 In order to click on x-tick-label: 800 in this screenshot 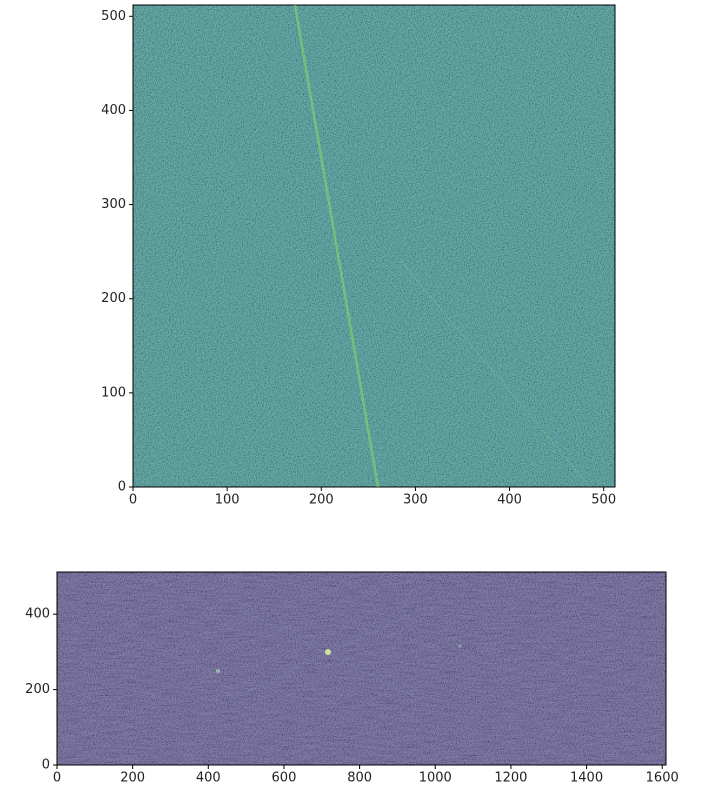, I will do `click(359, 778)`.